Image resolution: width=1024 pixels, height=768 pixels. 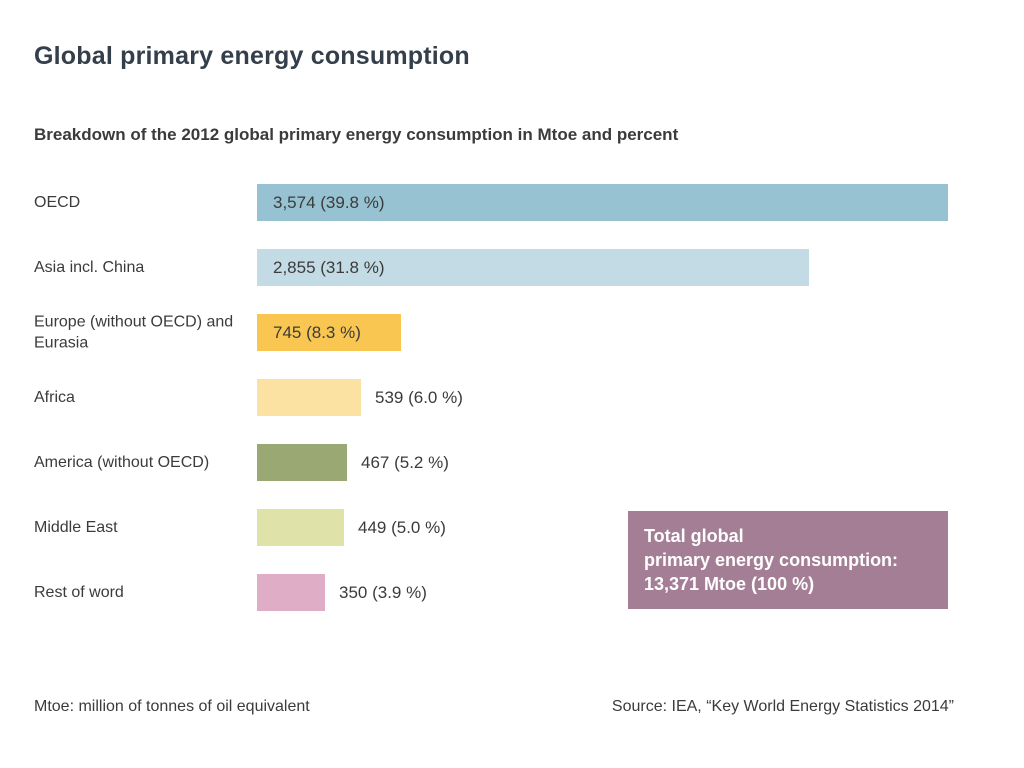 What do you see at coordinates (291, 592) in the screenshot?
I see `bar-rest-of-word` at bounding box center [291, 592].